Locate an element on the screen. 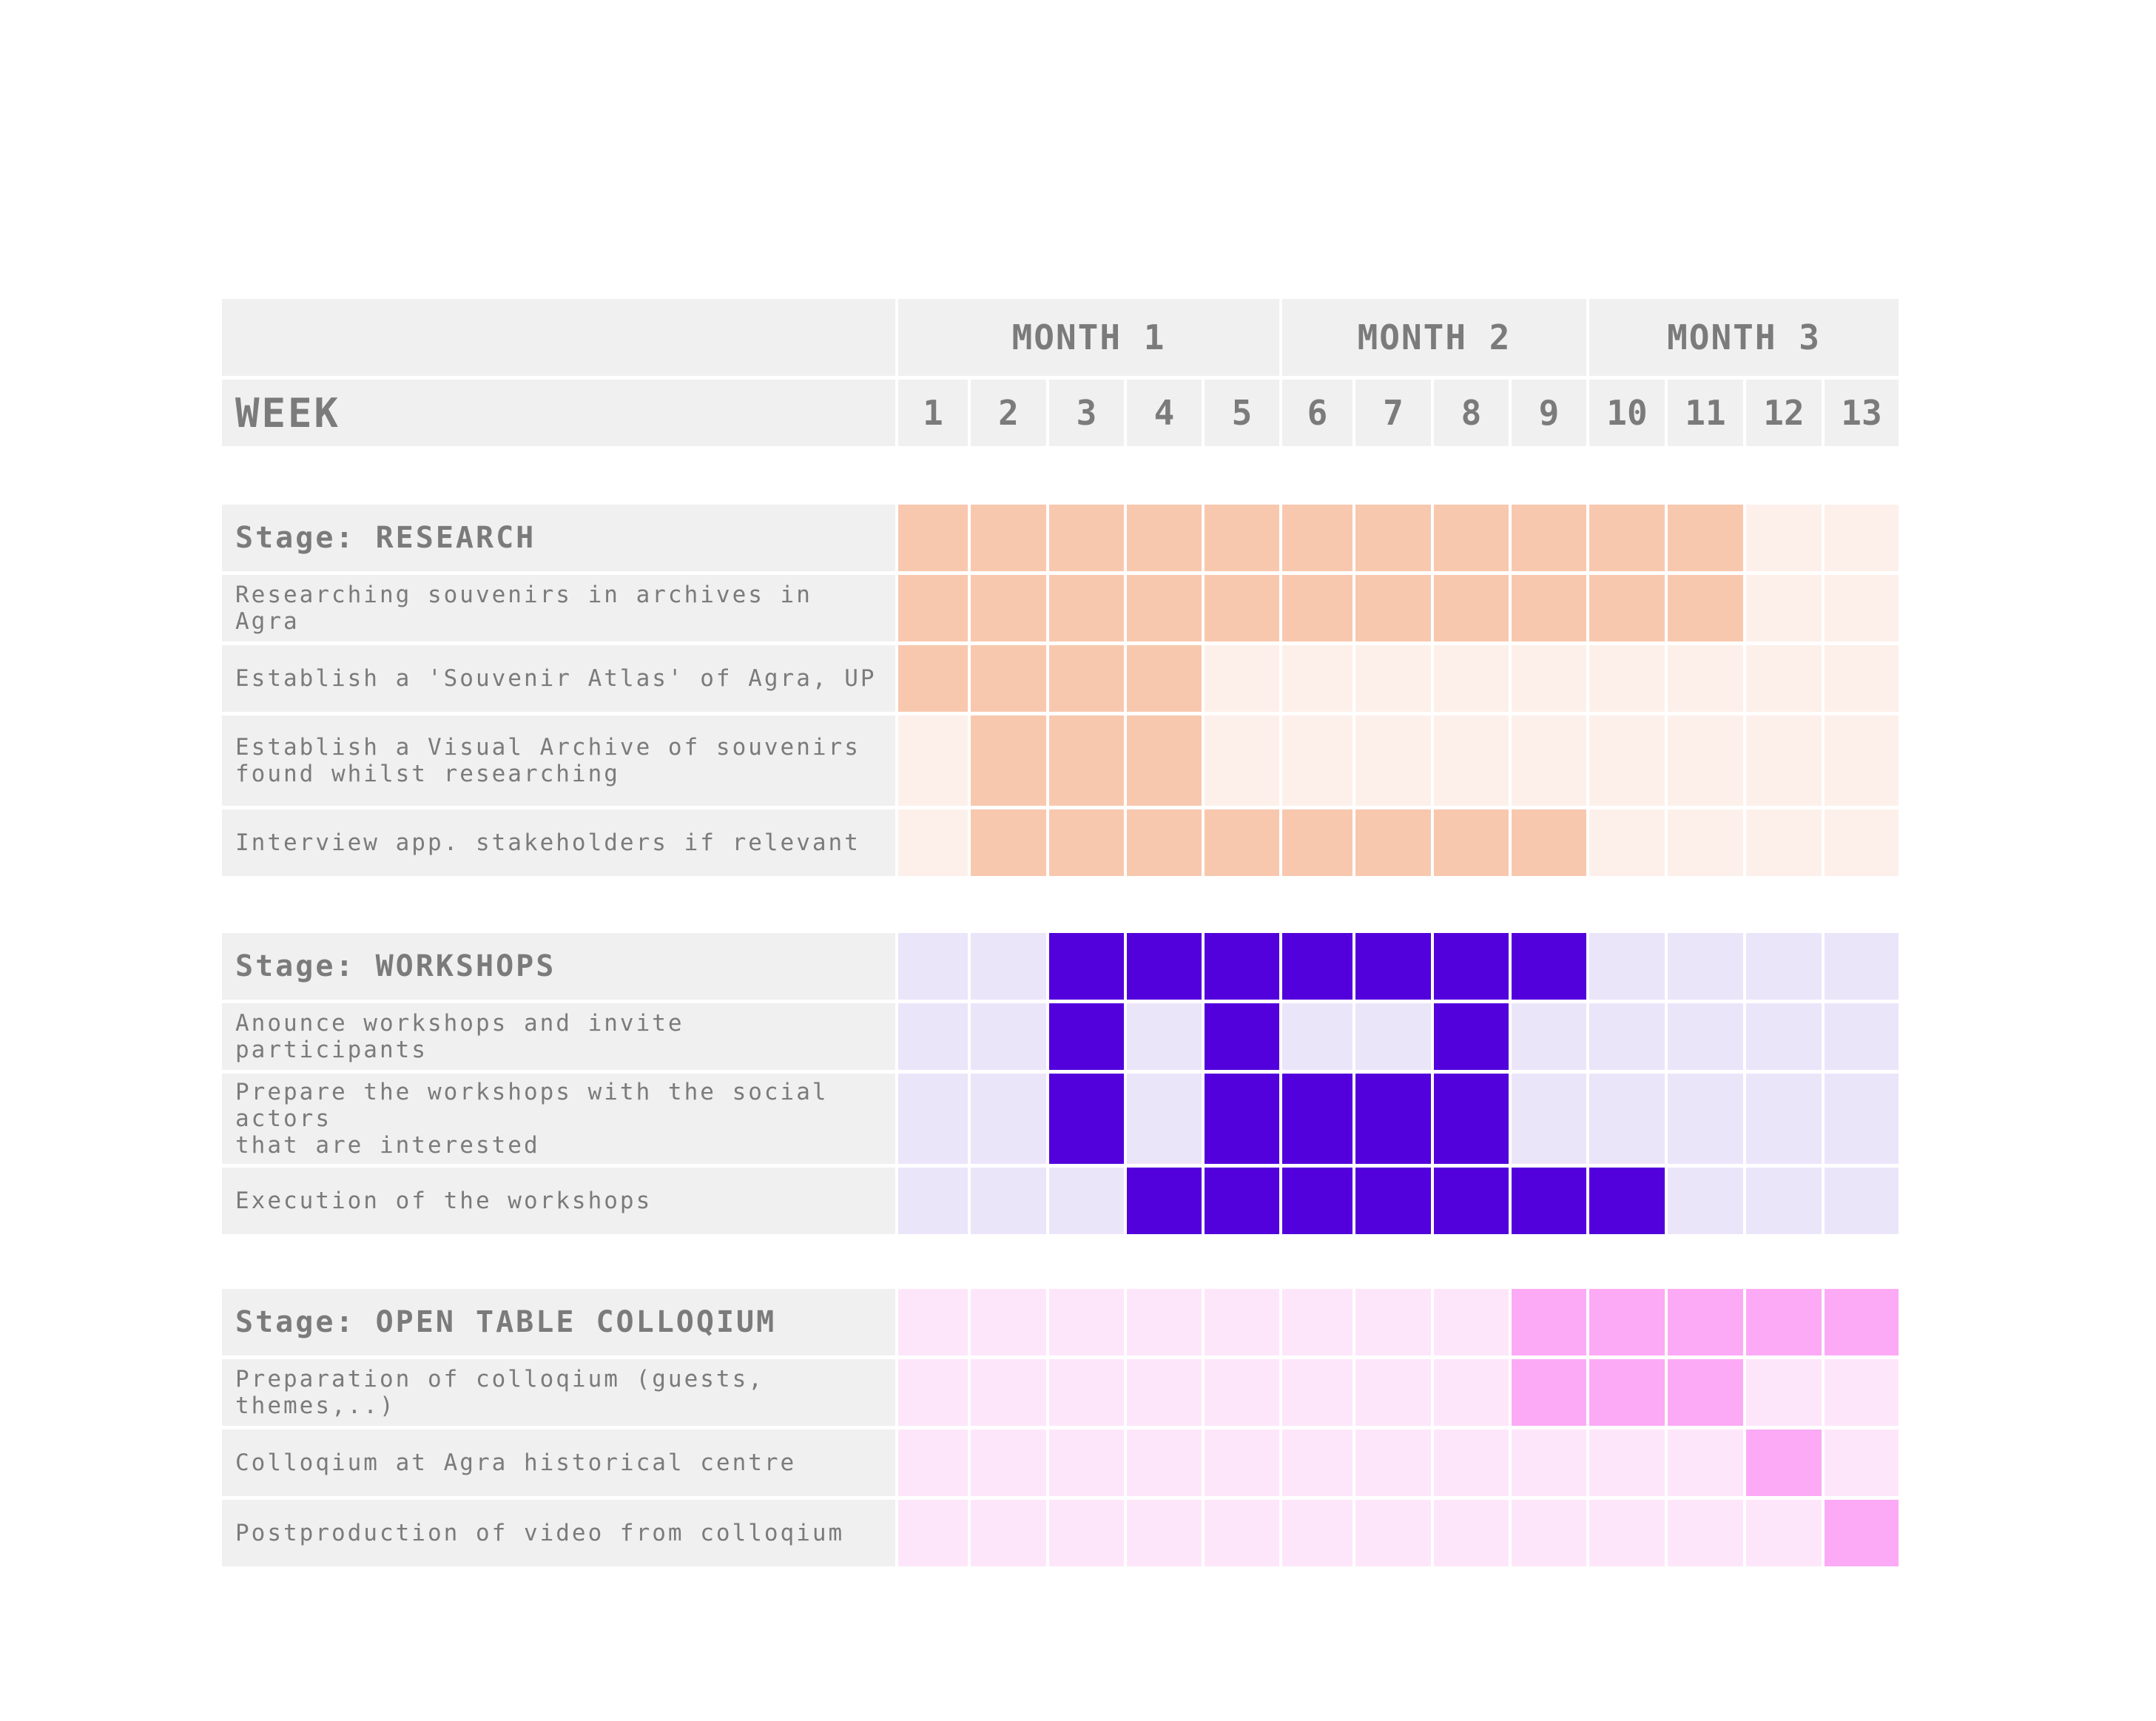 This screenshot has width=2156, height=1721. week-label: WEEK is located at coordinates (558, 413).